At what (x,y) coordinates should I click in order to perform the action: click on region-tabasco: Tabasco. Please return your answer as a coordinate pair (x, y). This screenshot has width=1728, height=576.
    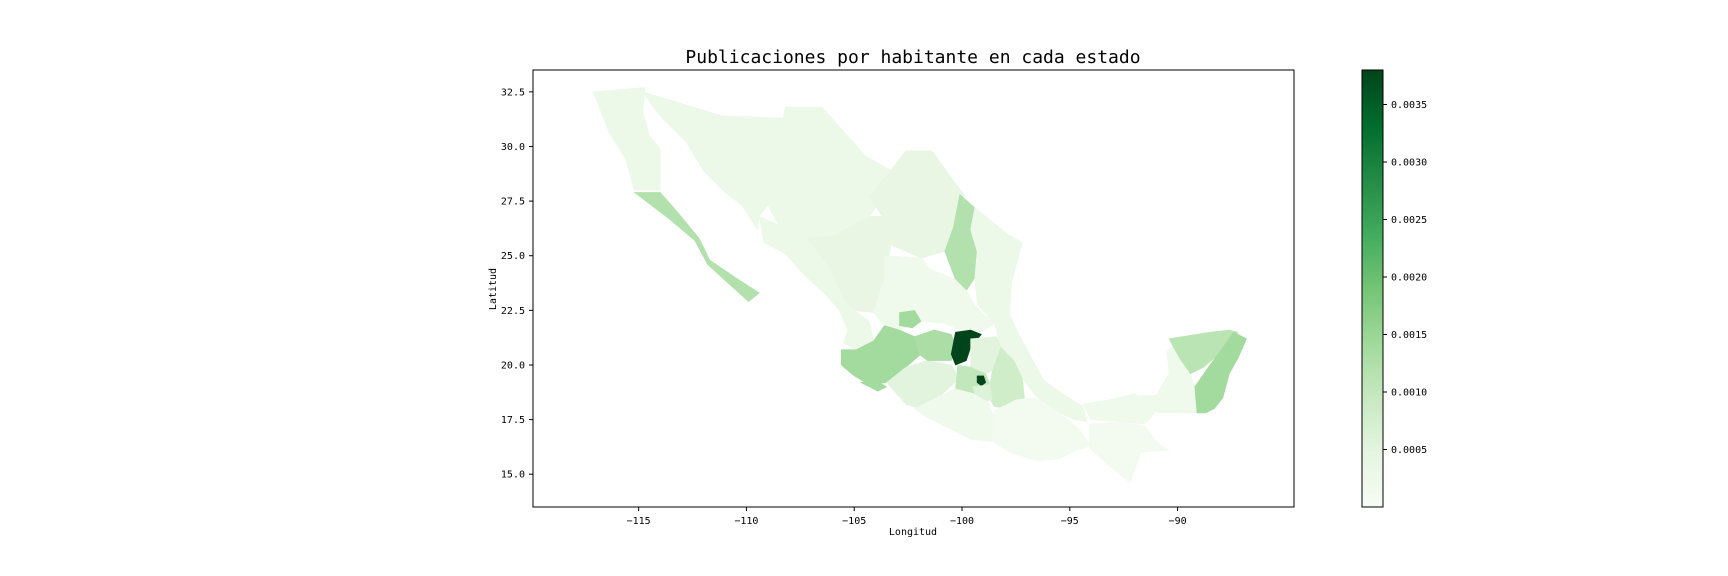
    Looking at the image, I should click on (1119, 409).